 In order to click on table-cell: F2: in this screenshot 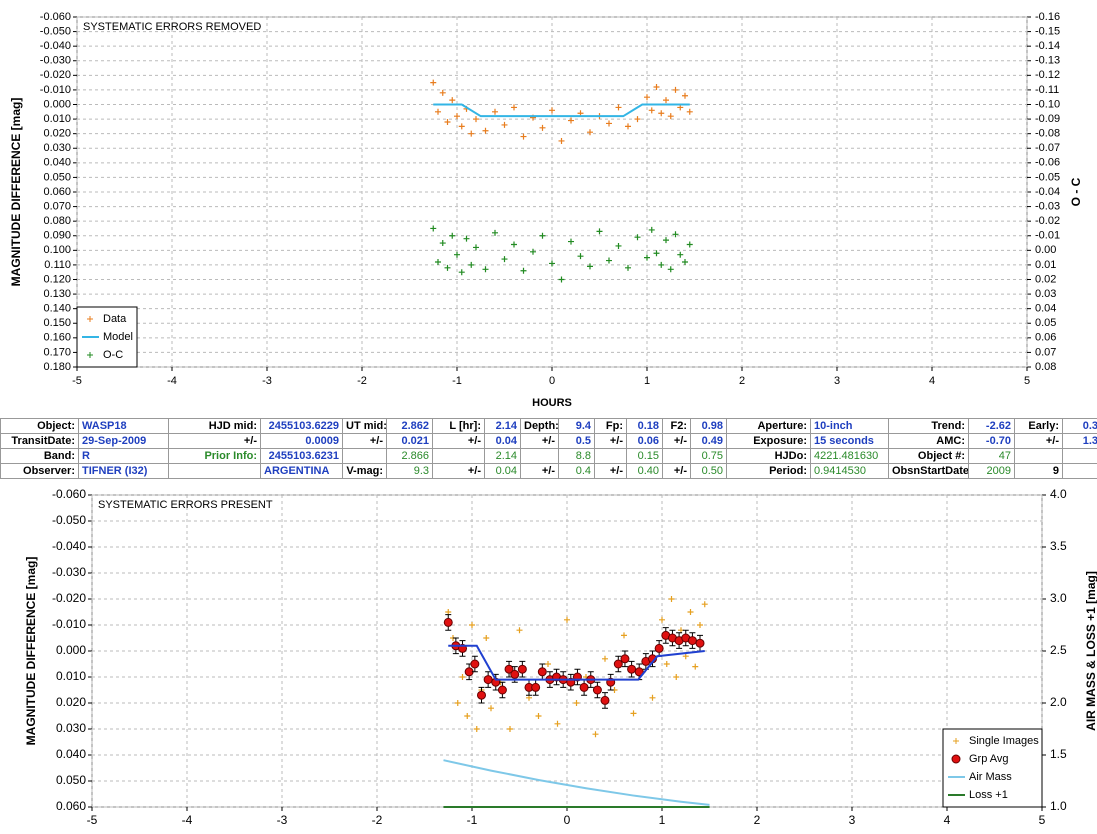, I will do `click(676, 426)`.